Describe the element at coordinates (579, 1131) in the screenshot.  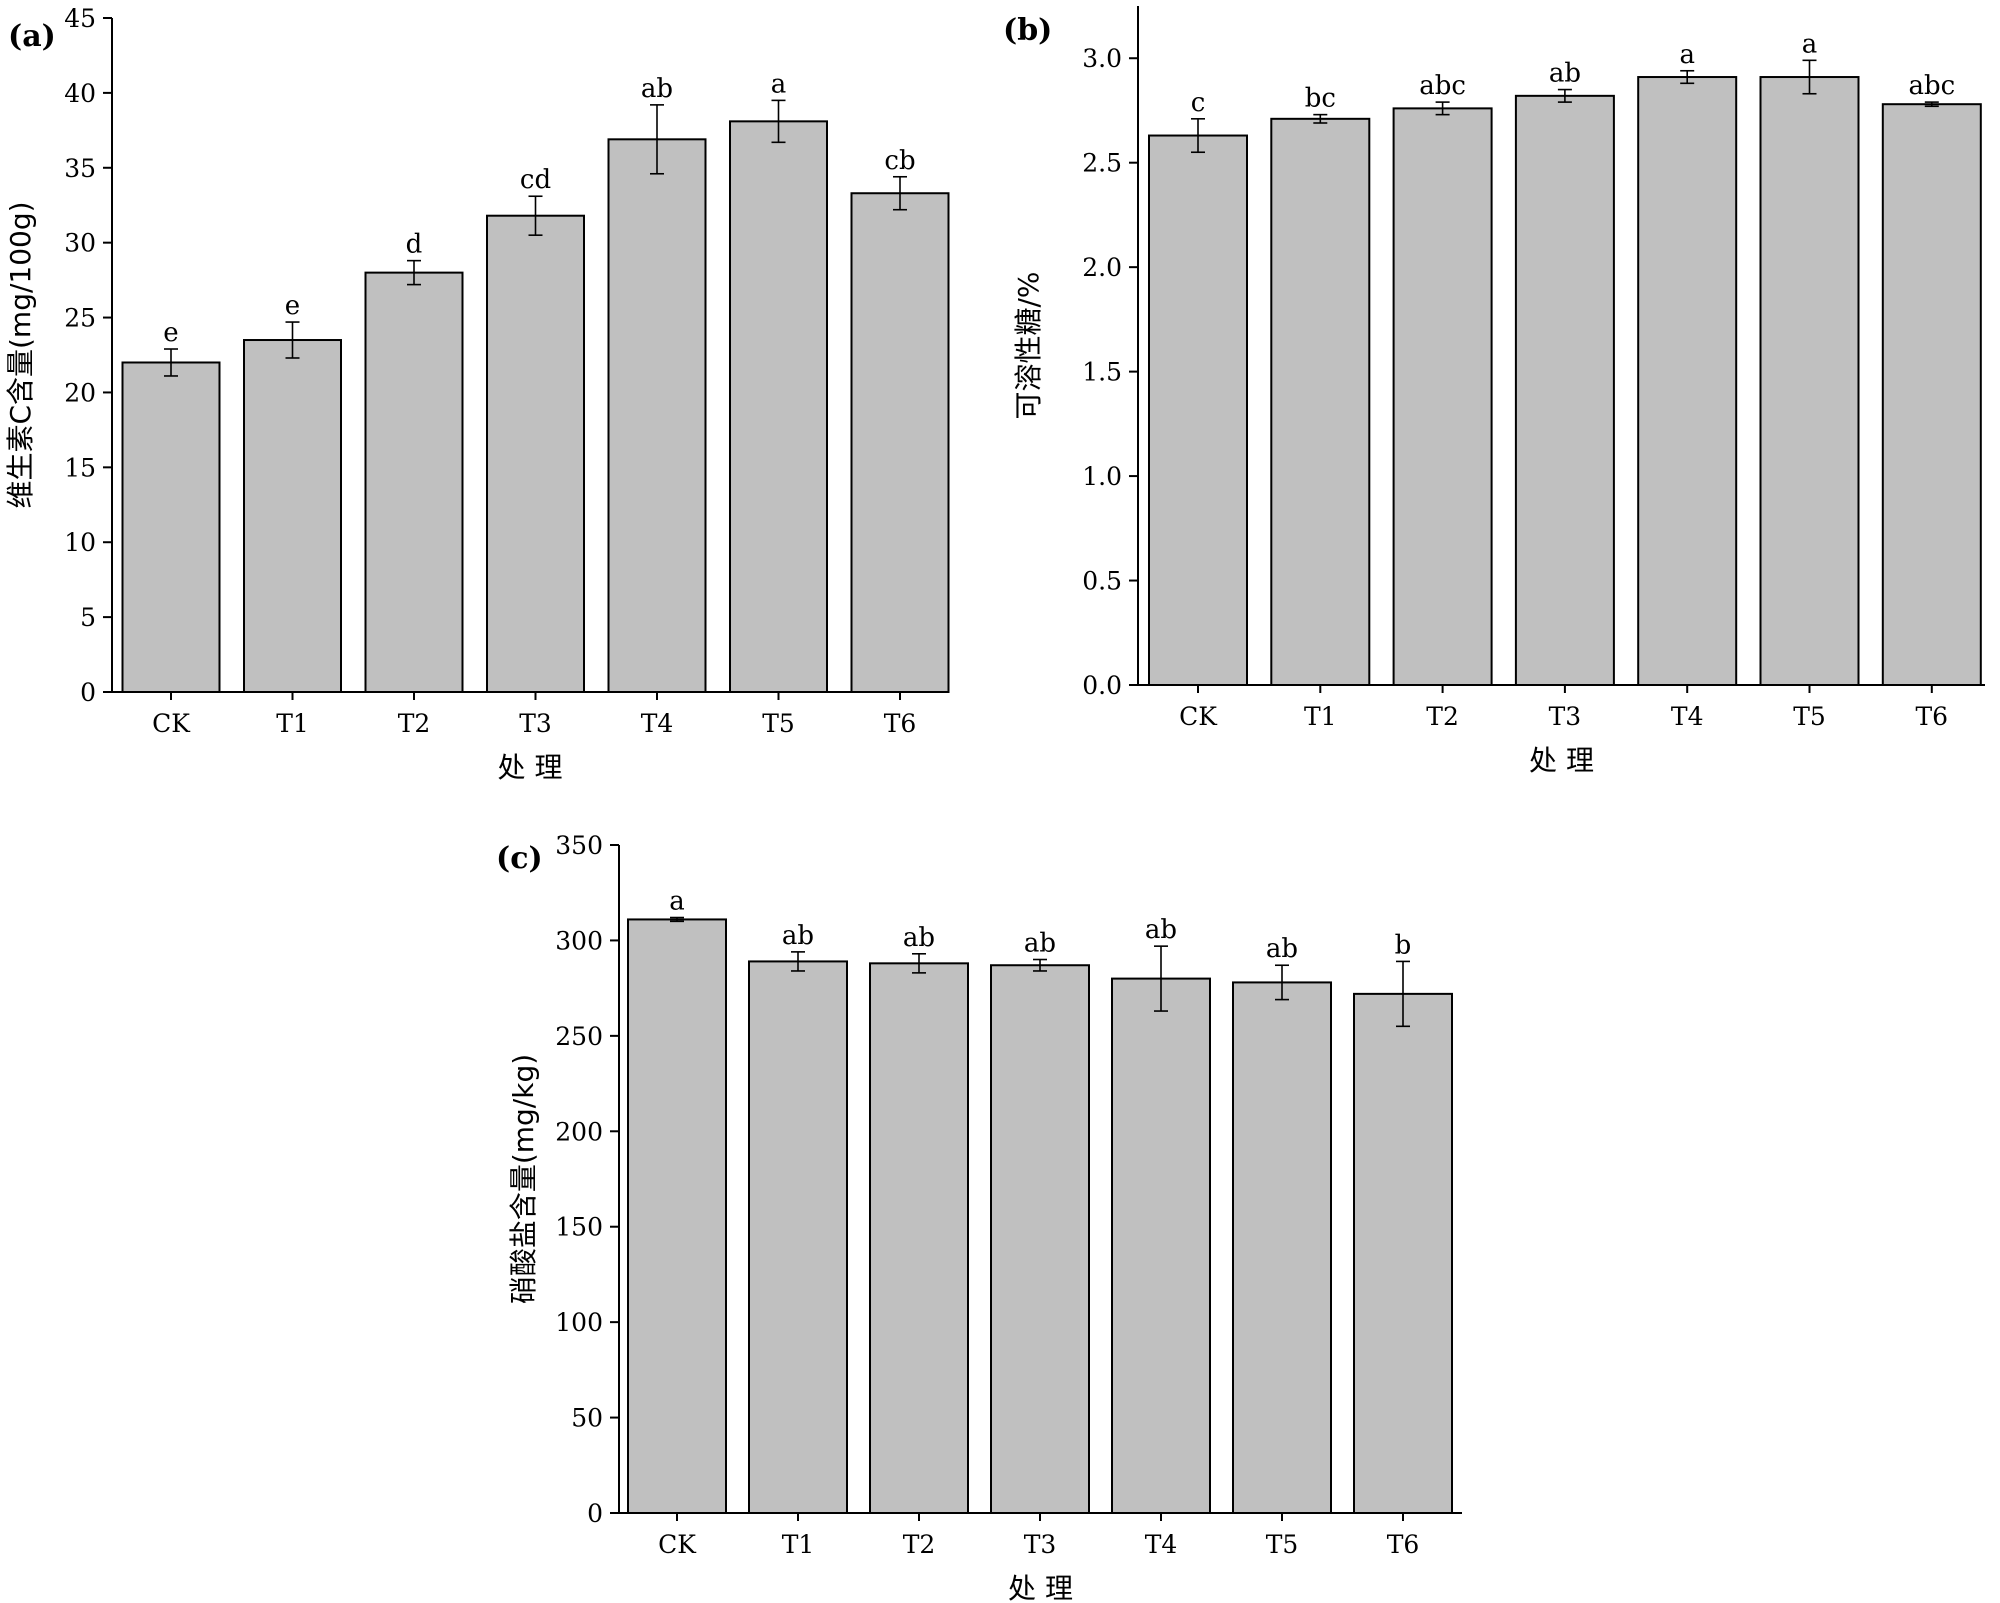
I see `y-tick-label: 200` at that location.